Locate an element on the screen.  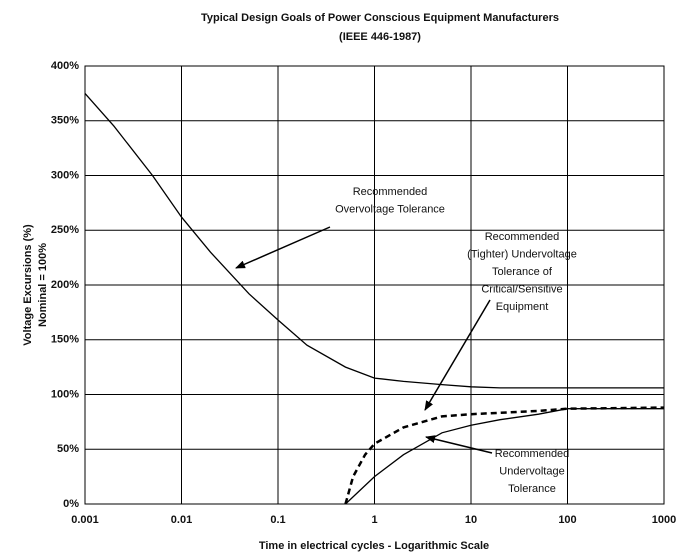
annotation: Equipment is located at coordinates (522, 307).